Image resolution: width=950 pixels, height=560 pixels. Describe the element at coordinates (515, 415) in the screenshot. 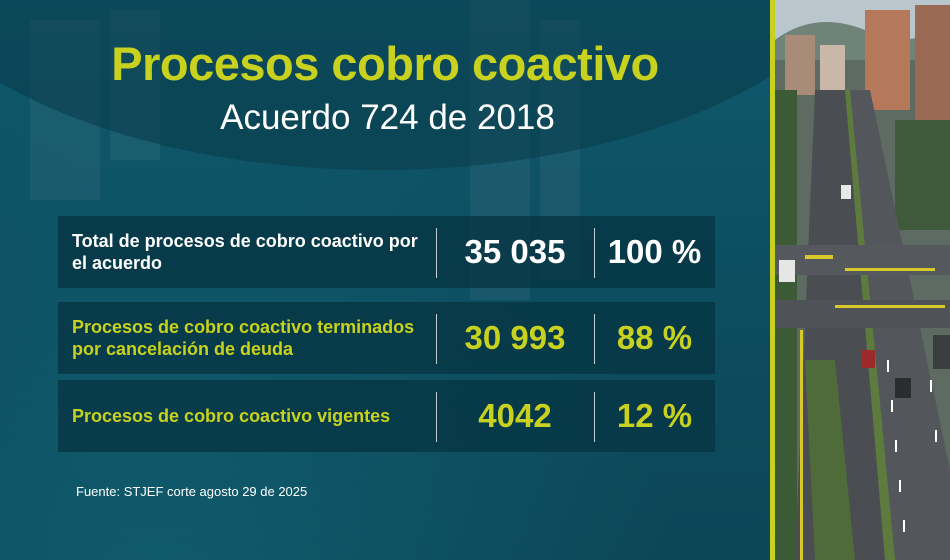

I see `row-count: 4042` at that location.